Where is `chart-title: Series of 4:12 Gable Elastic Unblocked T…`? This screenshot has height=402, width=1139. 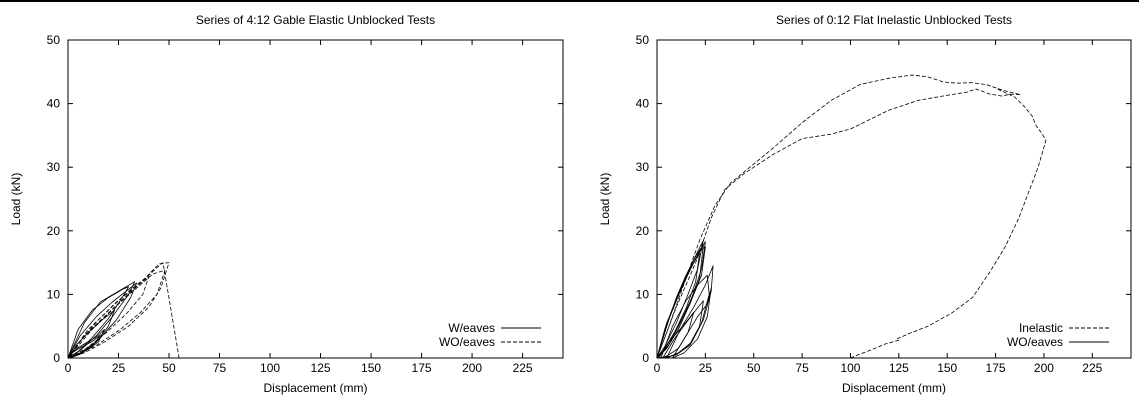 chart-title: Series of 4:12 Gable Elastic Unblocked T… is located at coordinates (315, 20).